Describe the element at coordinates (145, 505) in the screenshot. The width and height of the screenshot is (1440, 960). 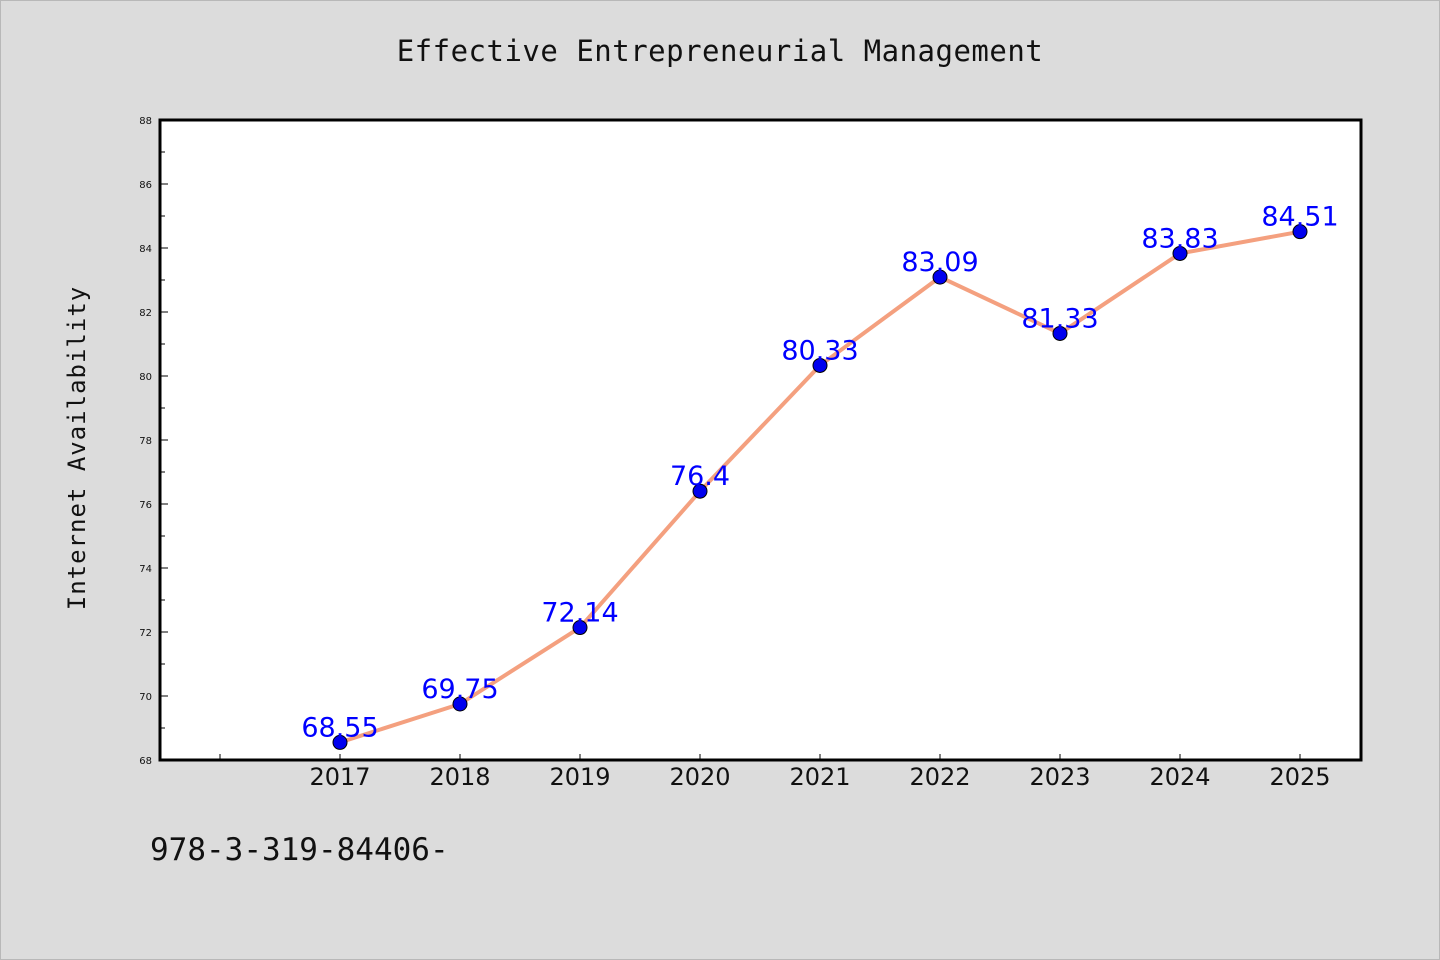
I see `y-tick-label: 76` at that location.